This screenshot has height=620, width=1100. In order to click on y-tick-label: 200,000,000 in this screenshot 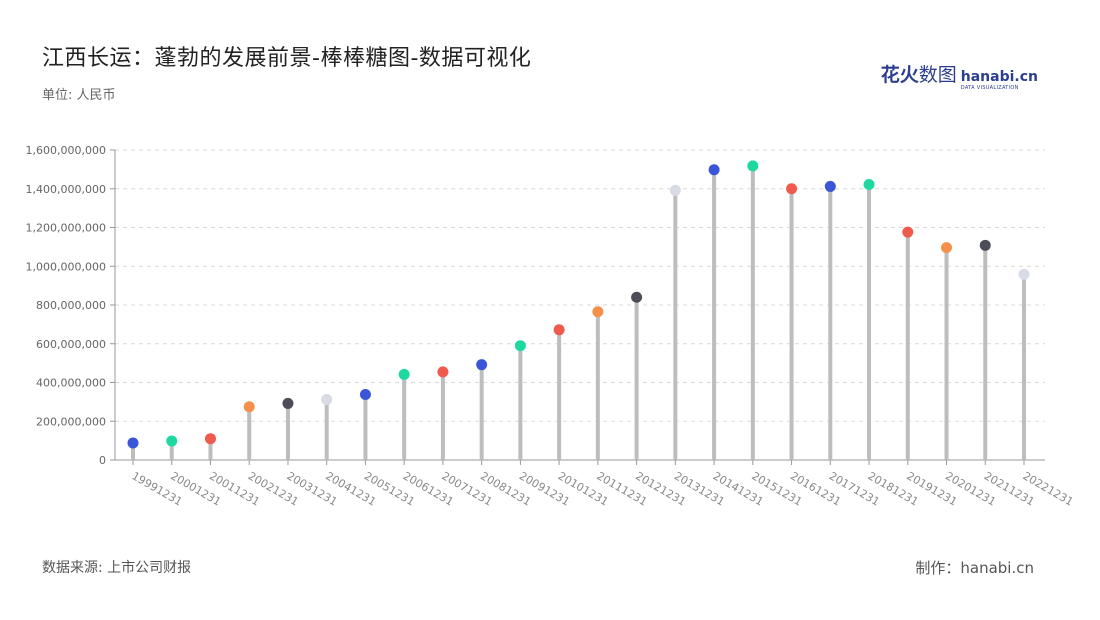, I will do `click(71, 421)`.